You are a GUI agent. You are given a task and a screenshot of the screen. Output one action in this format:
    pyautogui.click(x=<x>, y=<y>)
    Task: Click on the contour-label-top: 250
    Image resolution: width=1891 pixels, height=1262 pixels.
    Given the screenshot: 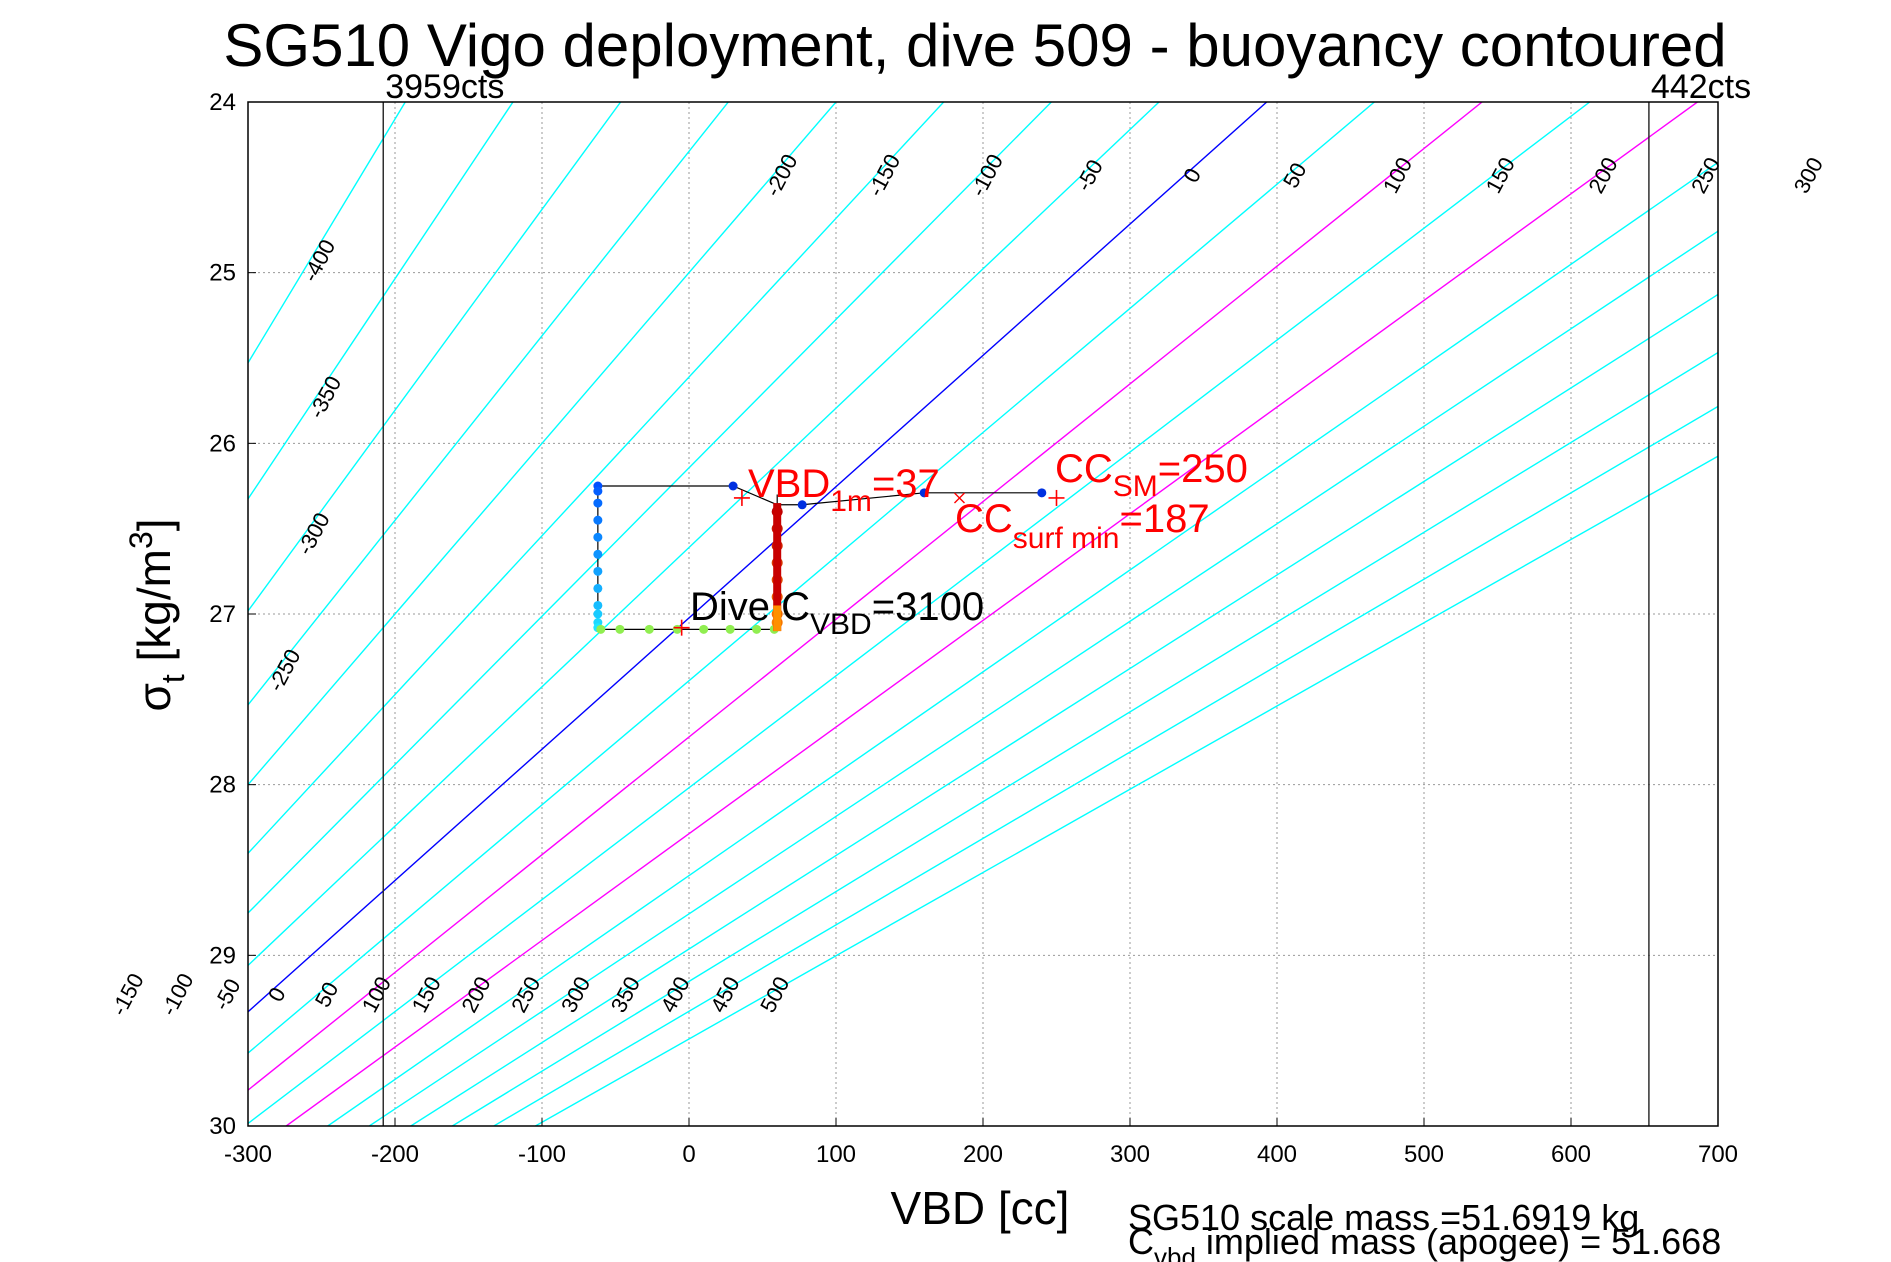 What is the action you would take?
    pyautogui.click(x=1705, y=175)
    